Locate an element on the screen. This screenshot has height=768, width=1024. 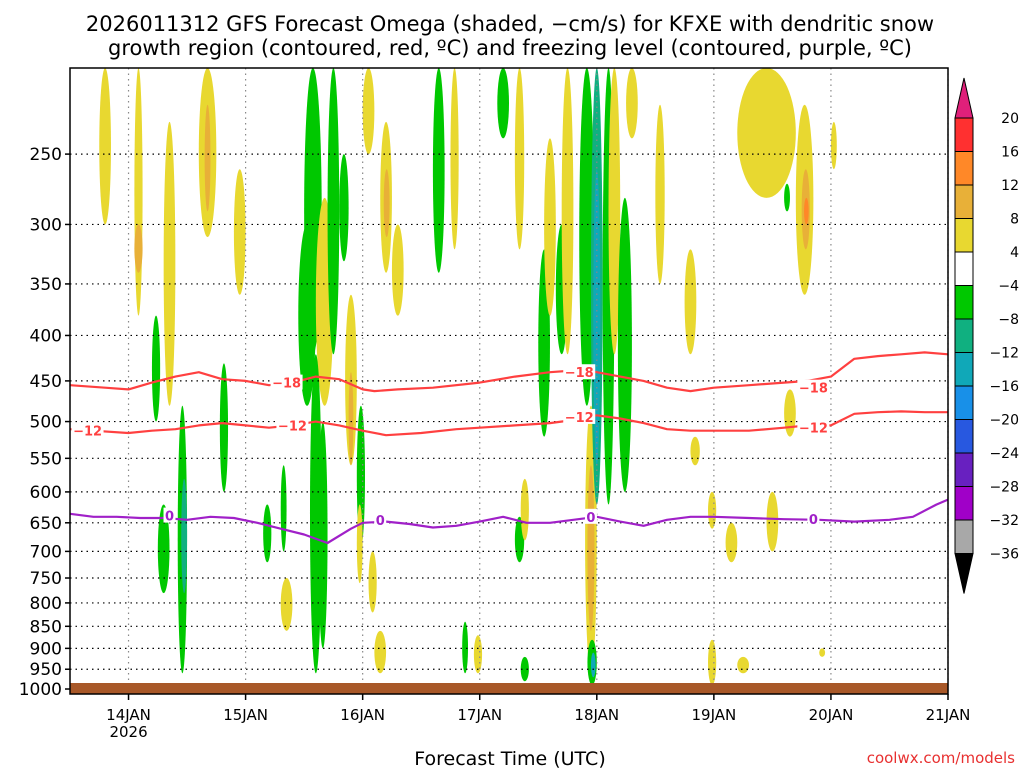
y-tick-label: 850 is located at coordinates (46, 627).